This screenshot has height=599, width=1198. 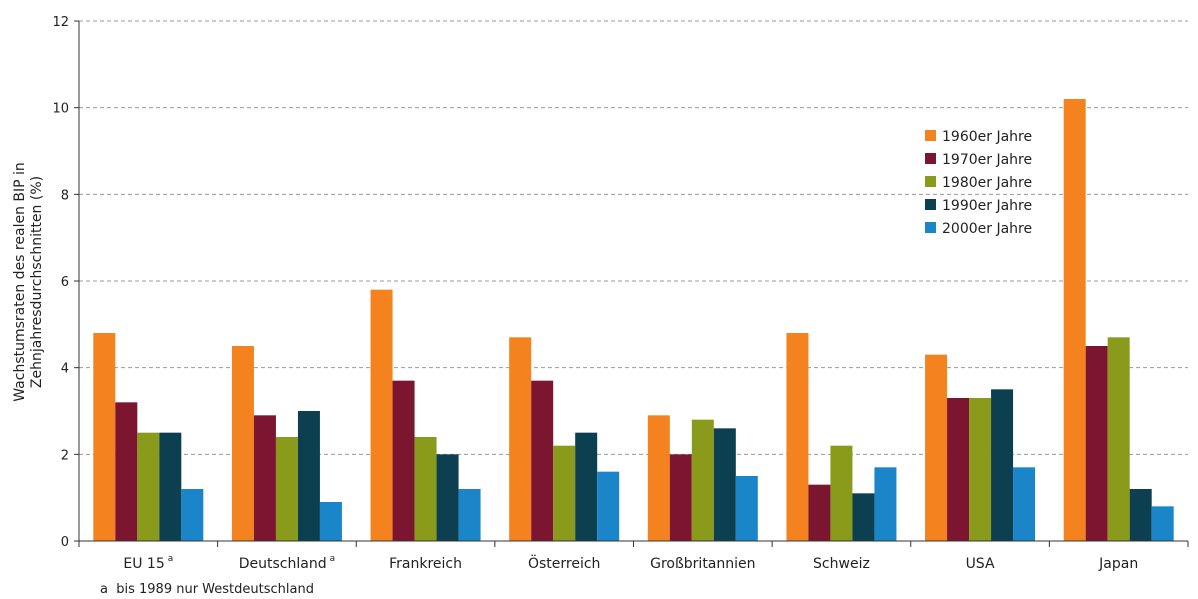 I want to click on x-category-label: Schweiz, so click(x=841, y=564).